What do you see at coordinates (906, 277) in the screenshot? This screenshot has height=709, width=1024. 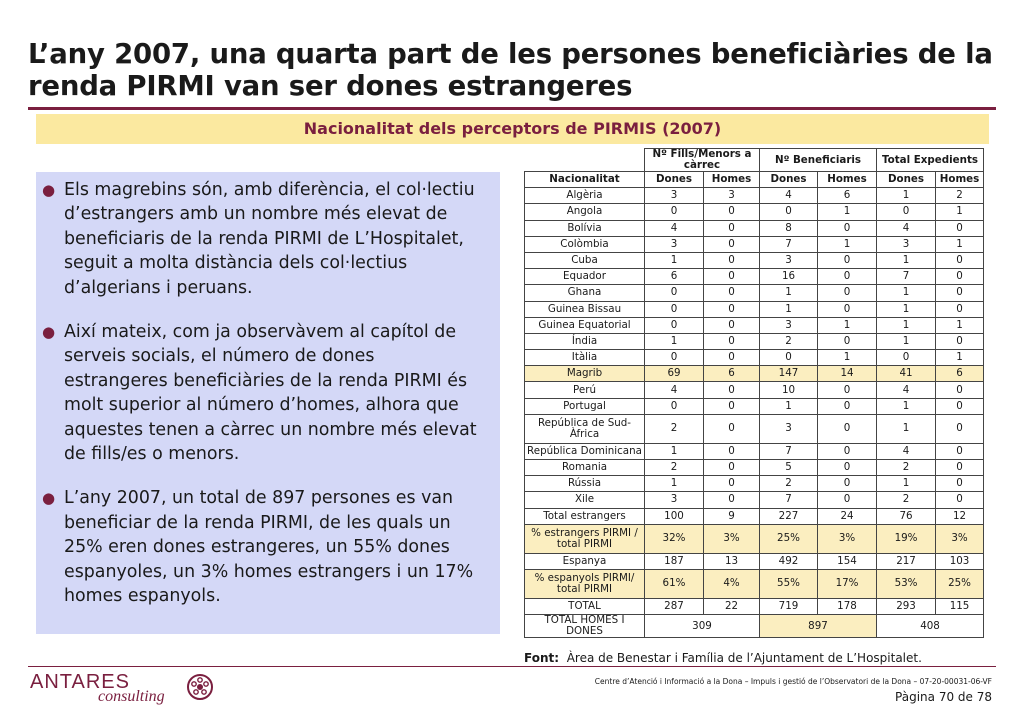 I see `cell-value: 7` at bounding box center [906, 277].